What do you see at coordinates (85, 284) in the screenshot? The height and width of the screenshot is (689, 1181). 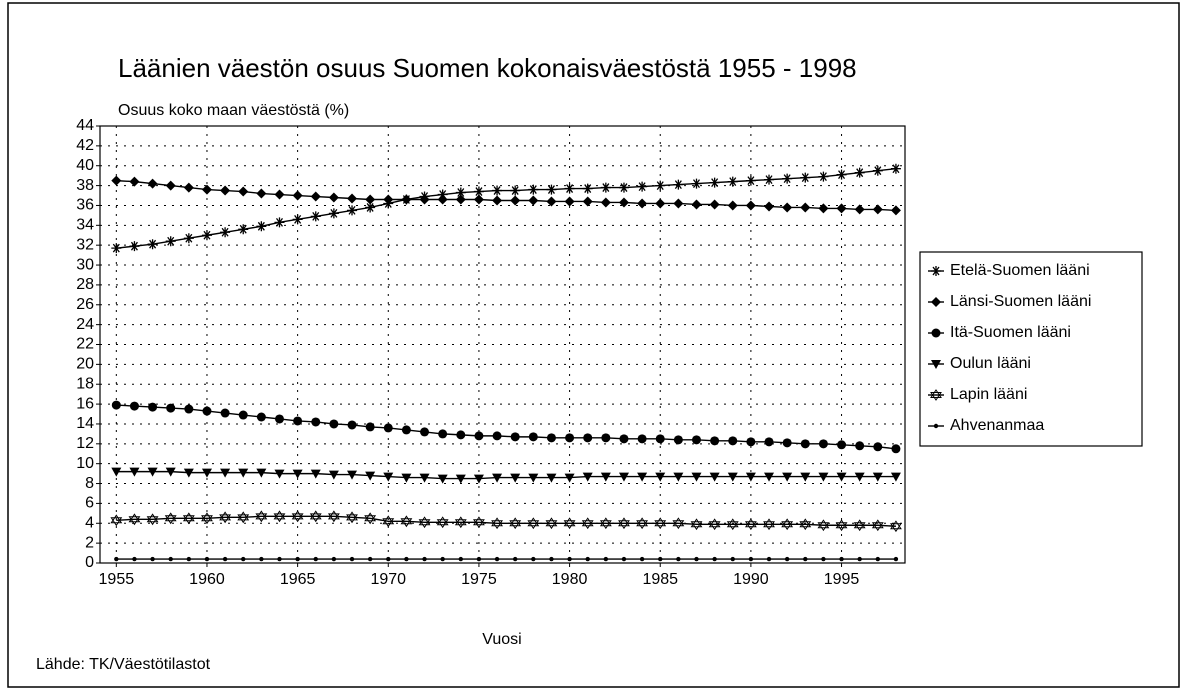 I see `y-tick-label: 28` at bounding box center [85, 284].